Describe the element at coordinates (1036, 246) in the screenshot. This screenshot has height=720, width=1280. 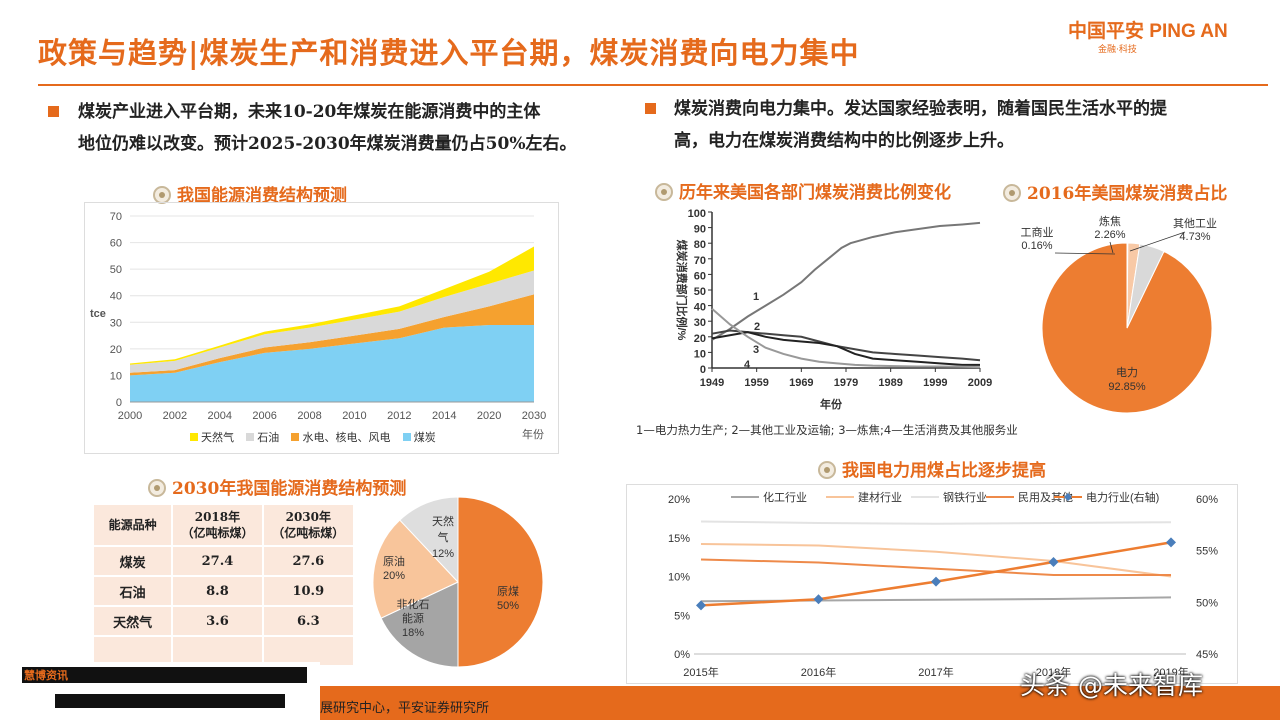
I see `pie-value: 0.16%` at that location.